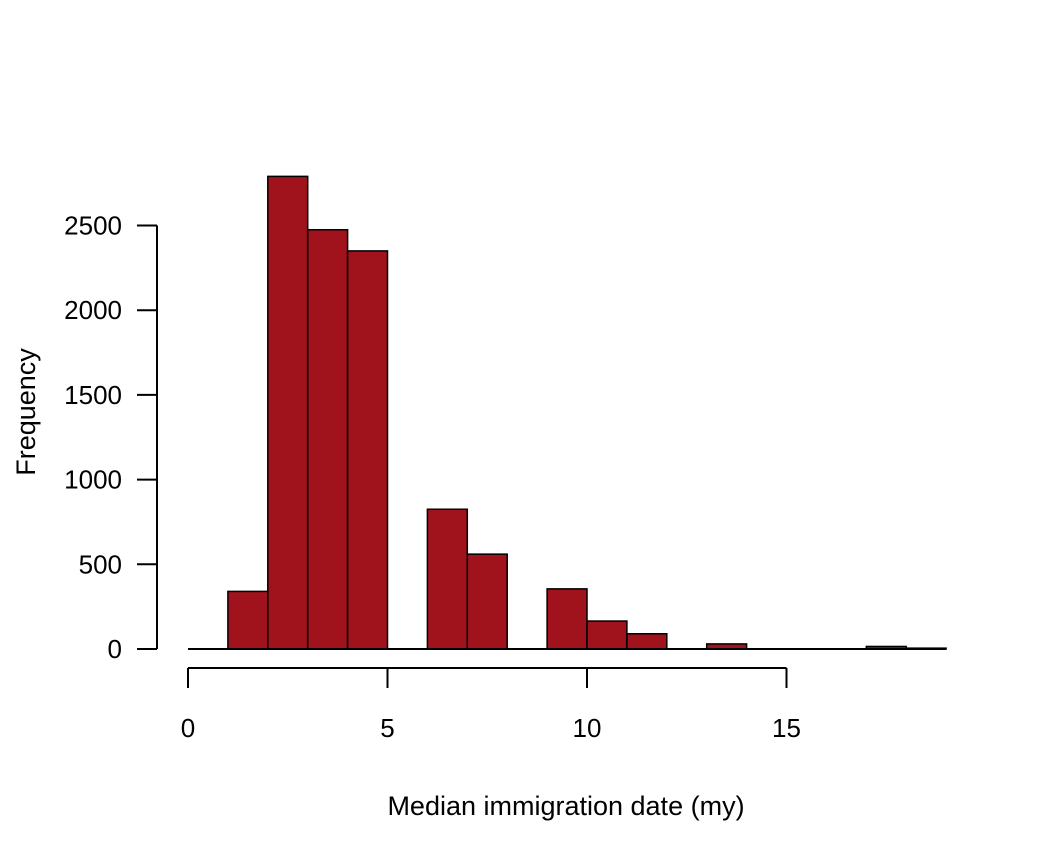 This screenshot has height=864, width=1056. What do you see at coordinates (93, 310) in the screenshot?
I see `y-tick-label: 2000` at bounding box center [93, 310].